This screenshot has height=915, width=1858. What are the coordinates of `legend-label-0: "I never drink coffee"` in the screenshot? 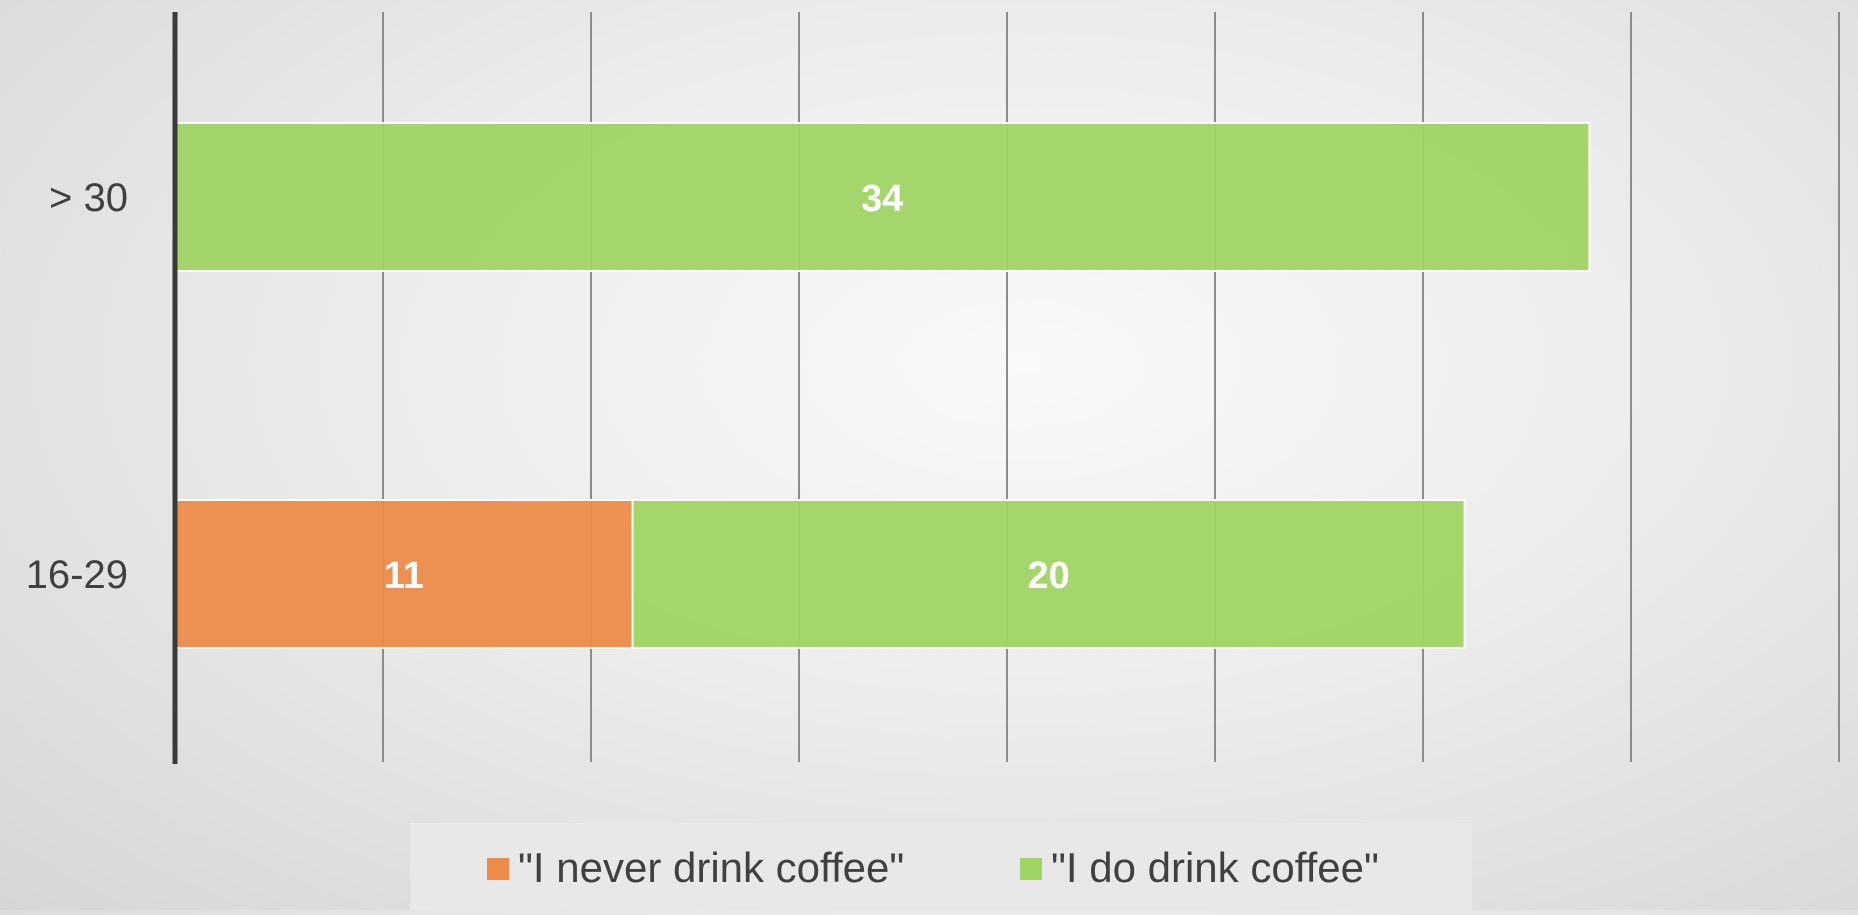 It's located at (711, 867).